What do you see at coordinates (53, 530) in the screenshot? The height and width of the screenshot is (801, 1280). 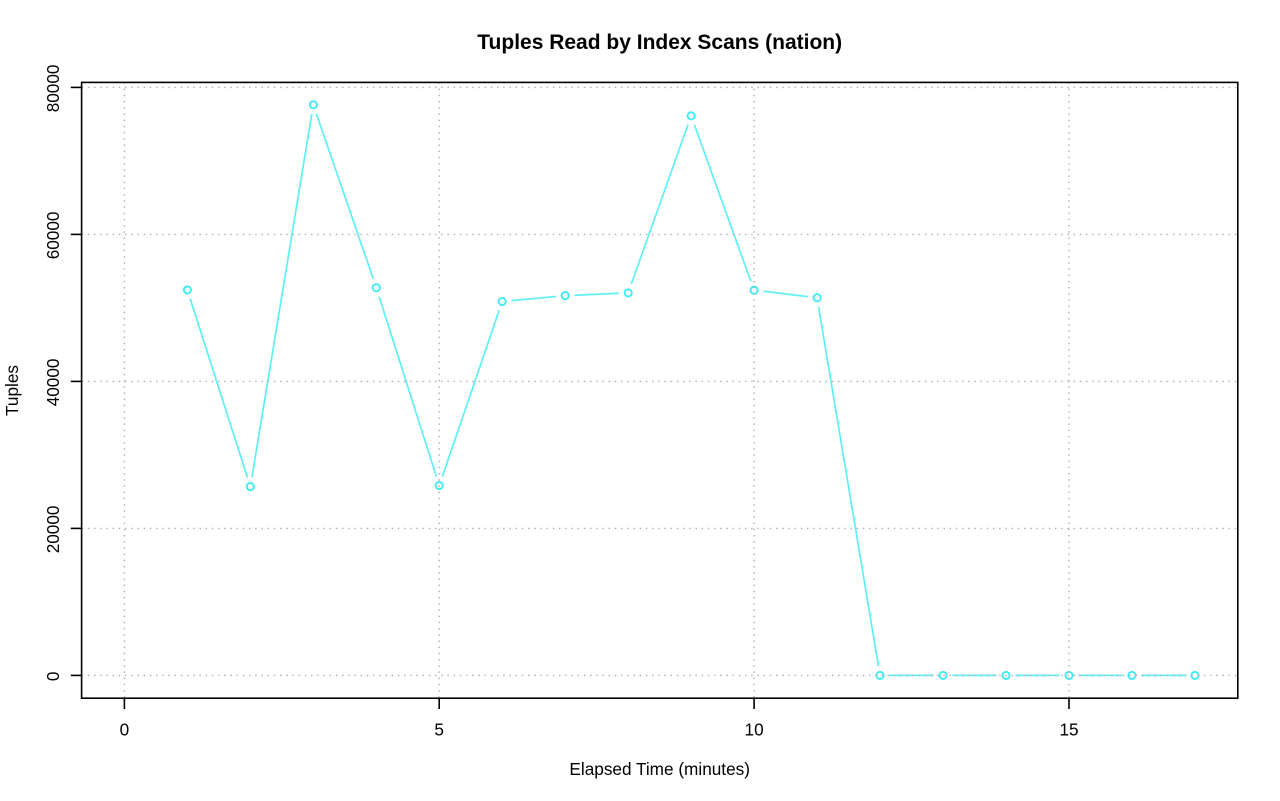 I see `svg-text: 20000` at bounding box center [53, 530].